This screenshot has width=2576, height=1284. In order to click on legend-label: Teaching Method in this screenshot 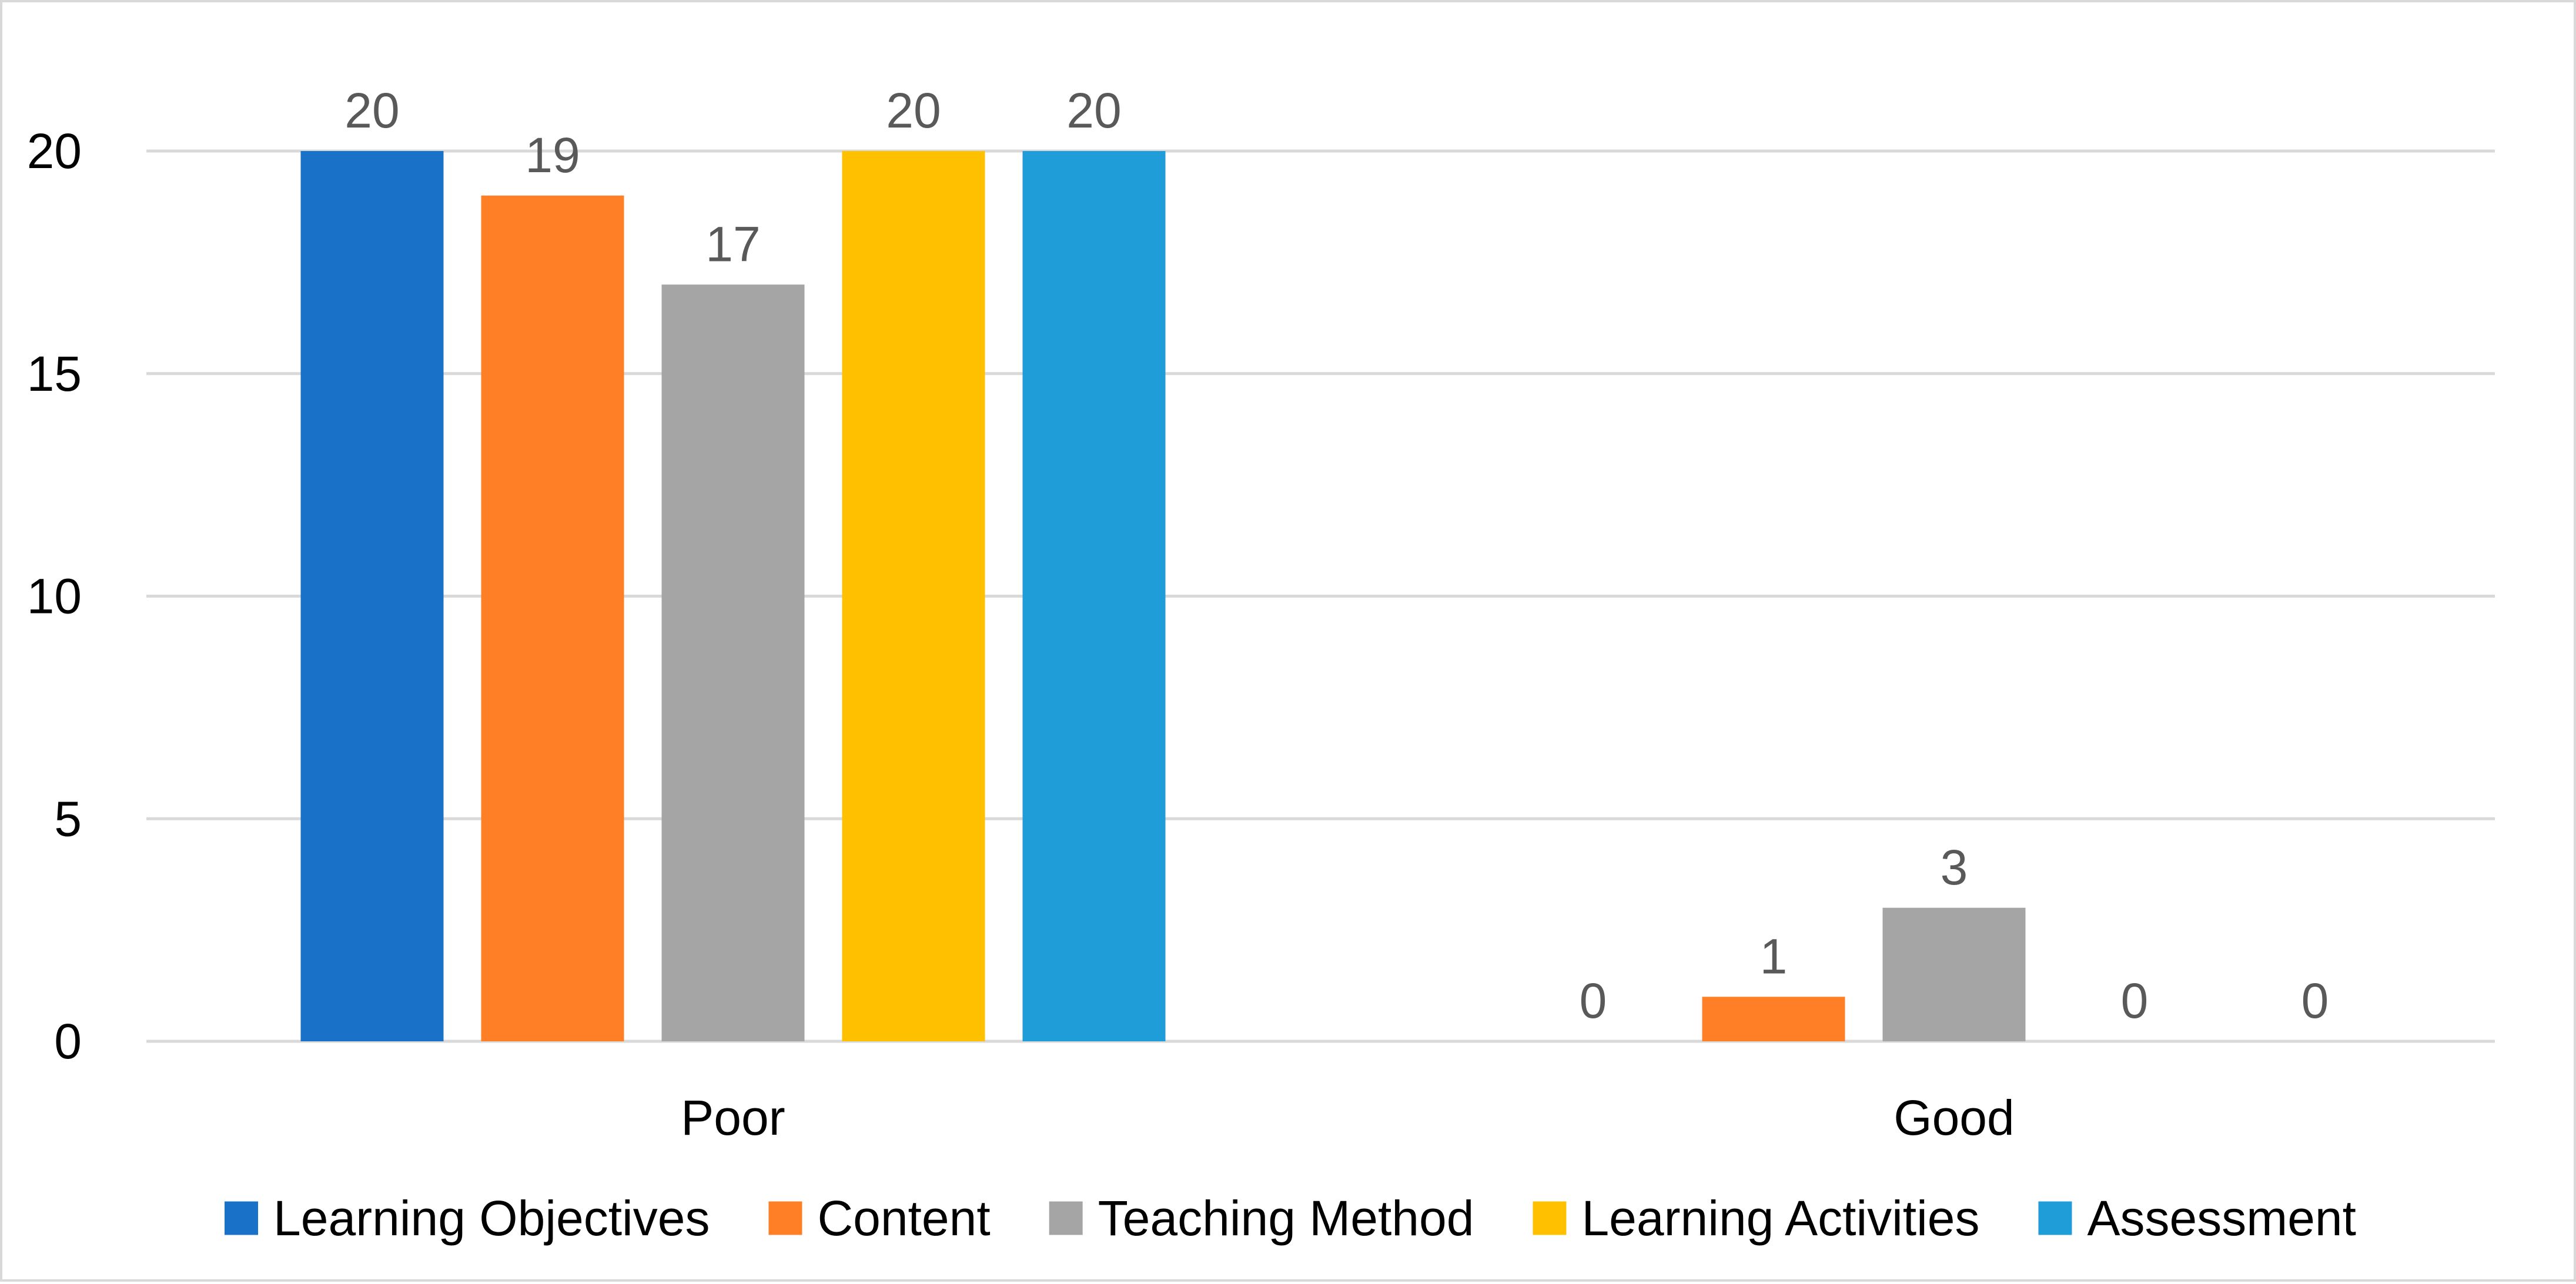, I will do `click(1286, 1218)`.